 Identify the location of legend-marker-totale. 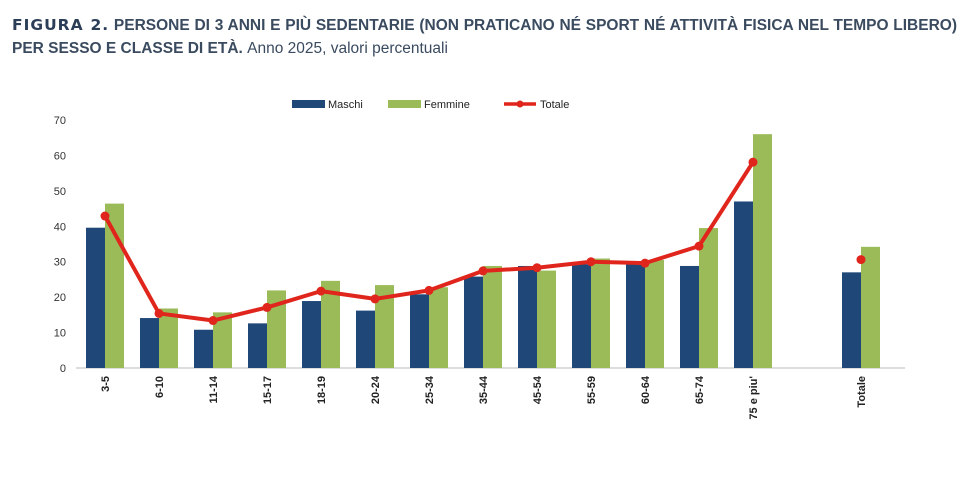
(520, 104).